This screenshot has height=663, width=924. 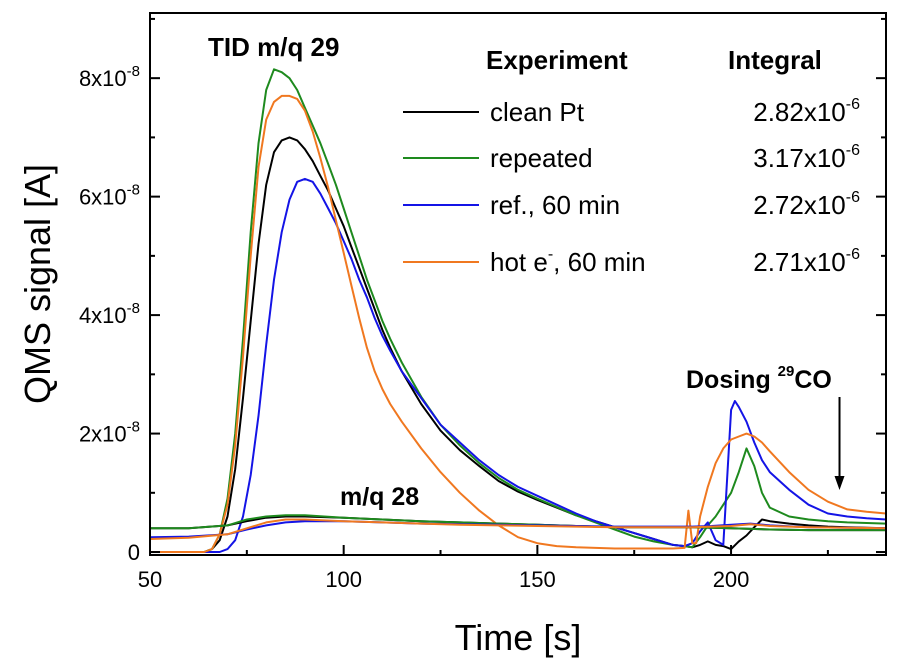 What do you see at coordinates (839, 443) in the screenshot?
I see `annotation-arrow` at bounding box center [839, 443].